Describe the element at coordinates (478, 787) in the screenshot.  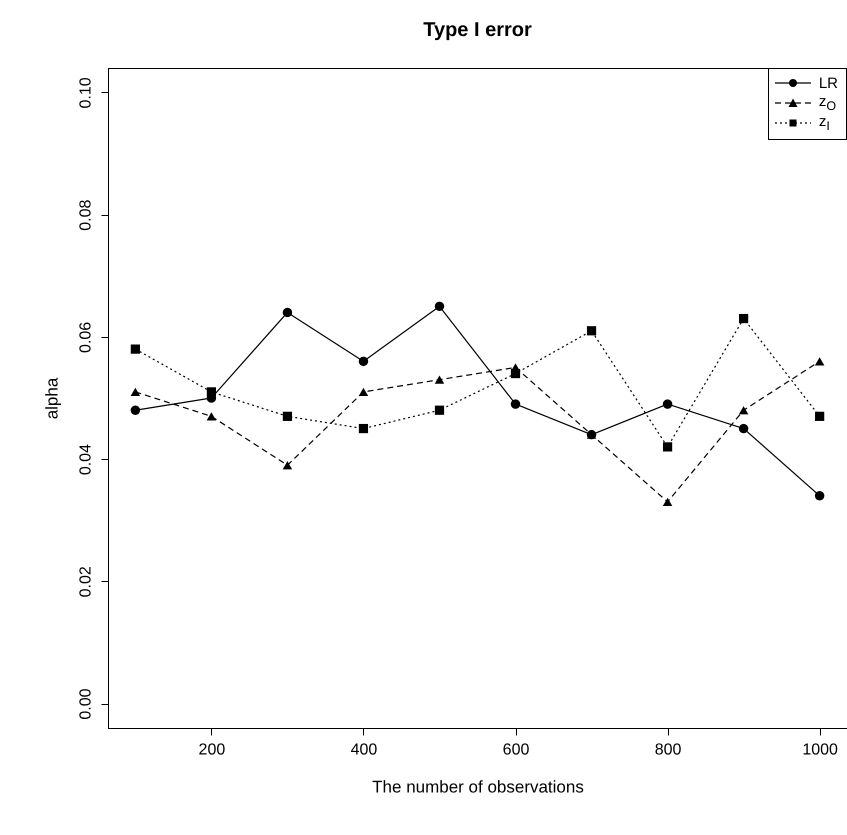
I see `x-axis-title: The number of observations` at that location.